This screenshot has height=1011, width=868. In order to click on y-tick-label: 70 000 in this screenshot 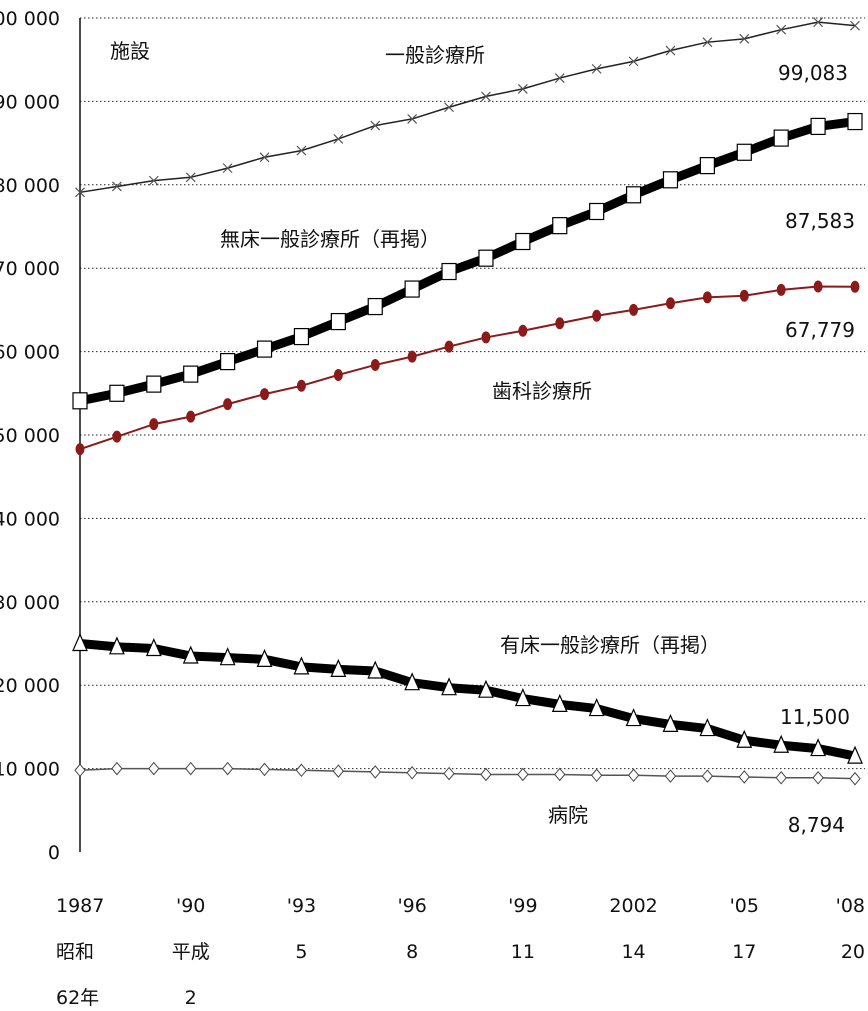, I will do `click(30, 269)`.